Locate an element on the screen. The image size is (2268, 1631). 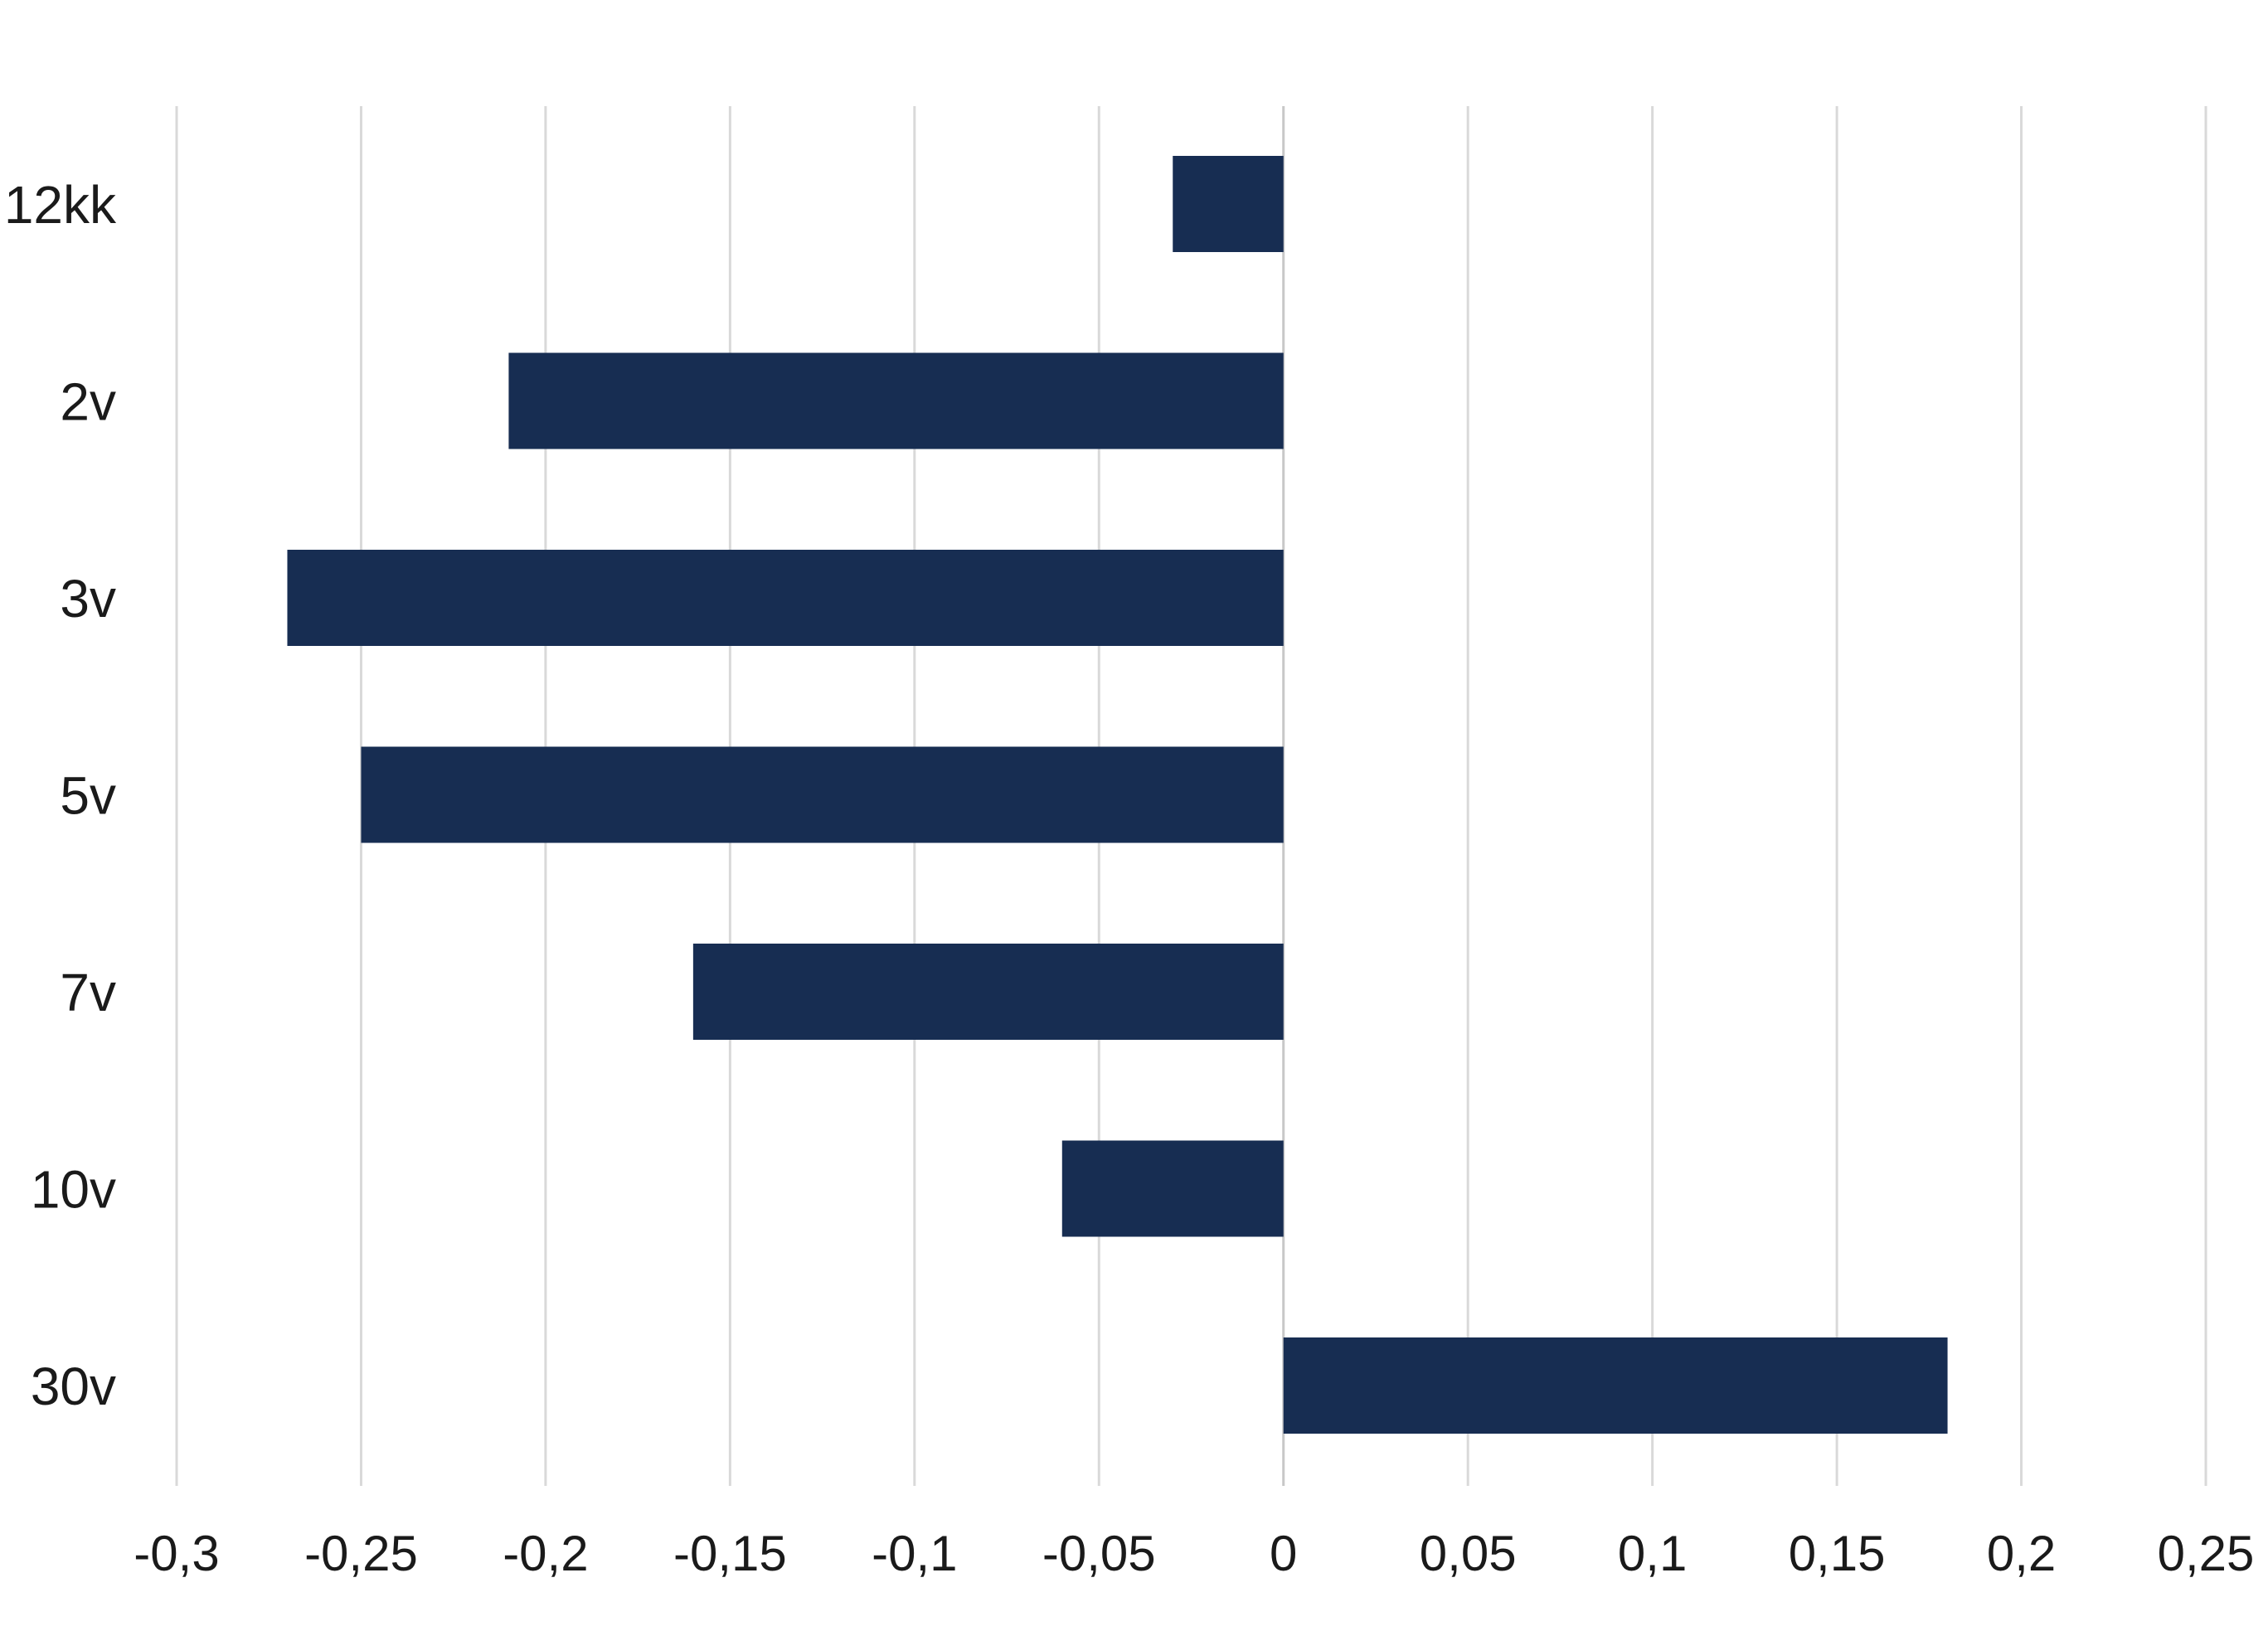
bar-3v is located at coordinates (785, 598).